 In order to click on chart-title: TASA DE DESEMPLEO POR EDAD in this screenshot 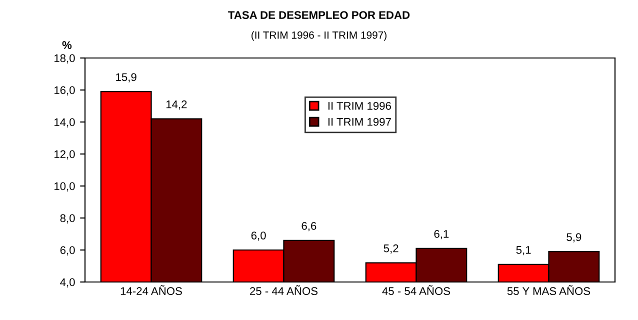, I will do `click(319, 15)`.